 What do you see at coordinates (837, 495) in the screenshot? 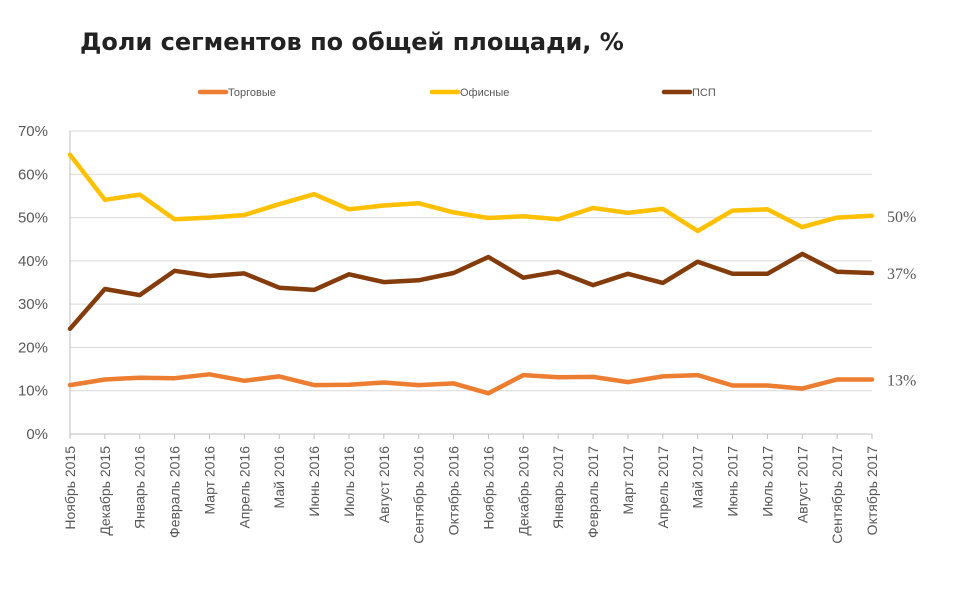
I see `x-tick-label: Сентябрь 2017` at bounding box center [837, 495].